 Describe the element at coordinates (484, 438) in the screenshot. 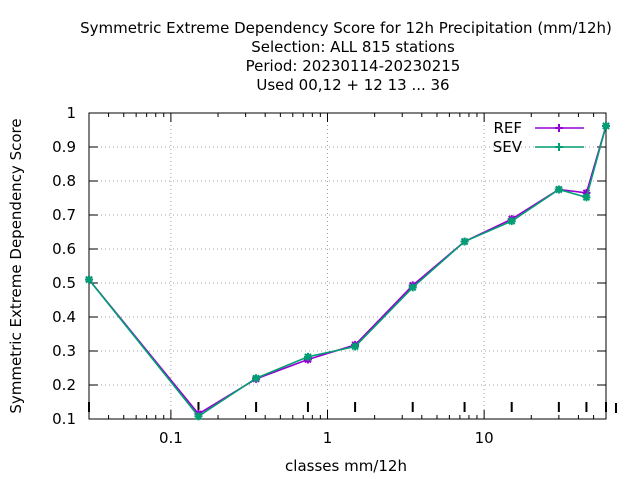

I see `x-tick-label: 10` at that location.